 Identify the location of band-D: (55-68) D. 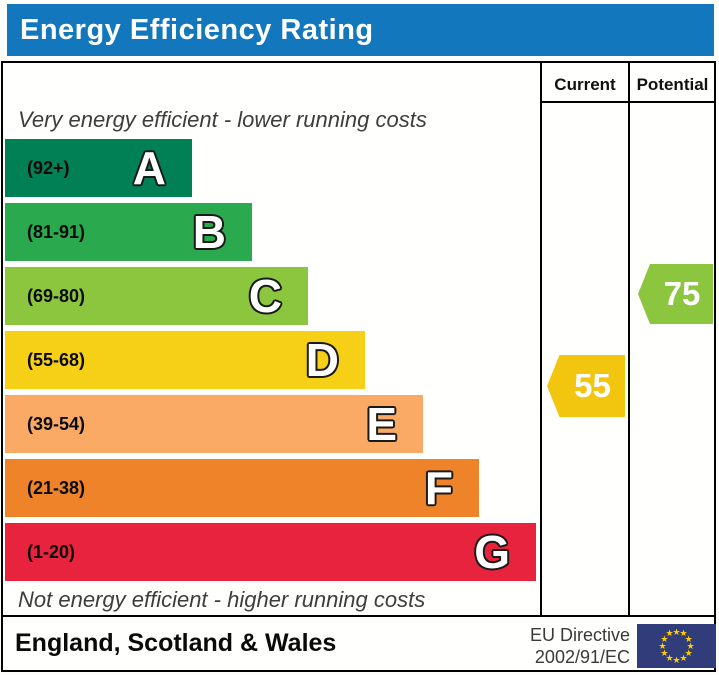
(185, 360).